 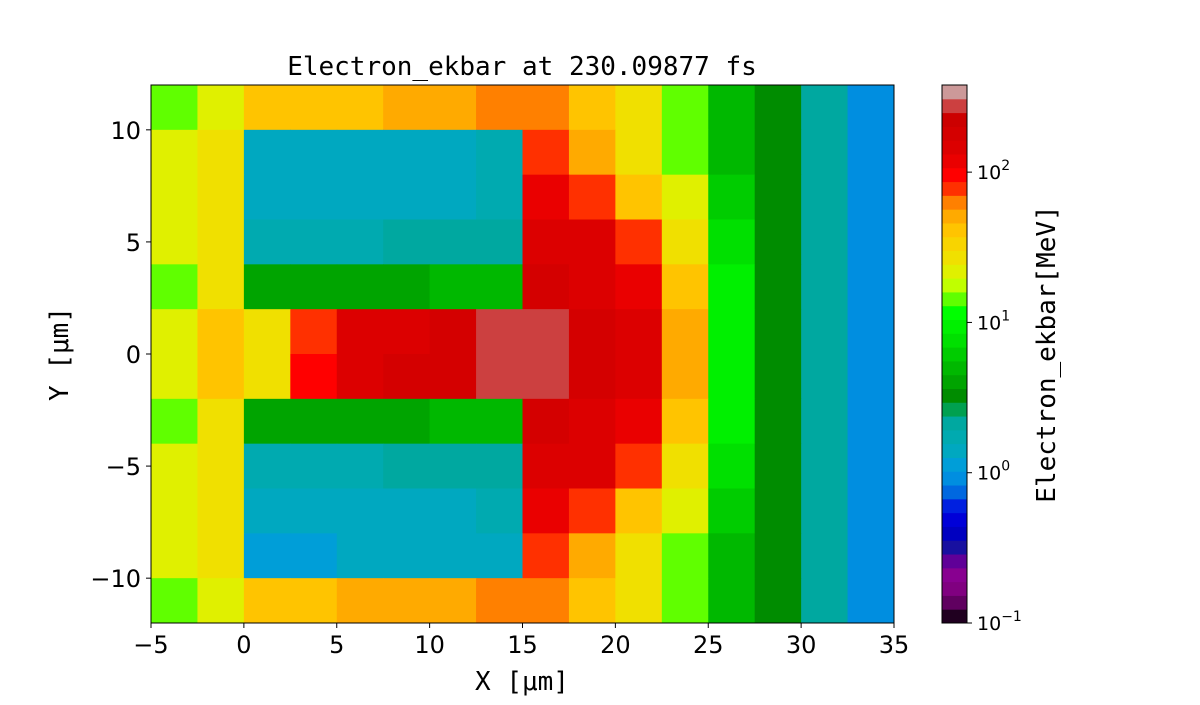 What do you see at coordinates (993, 171) in the screenshot?
I see `colorbar-tick-label: 10²` at bounding box center [993, 171].